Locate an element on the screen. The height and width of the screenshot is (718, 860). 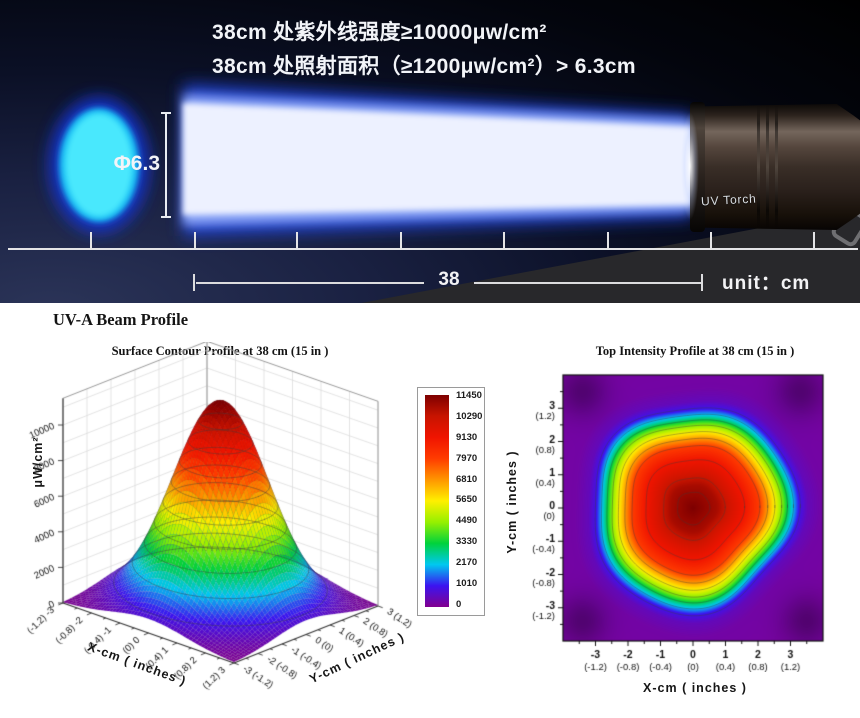
ruler-baseline is located at coordinates (433, 249).